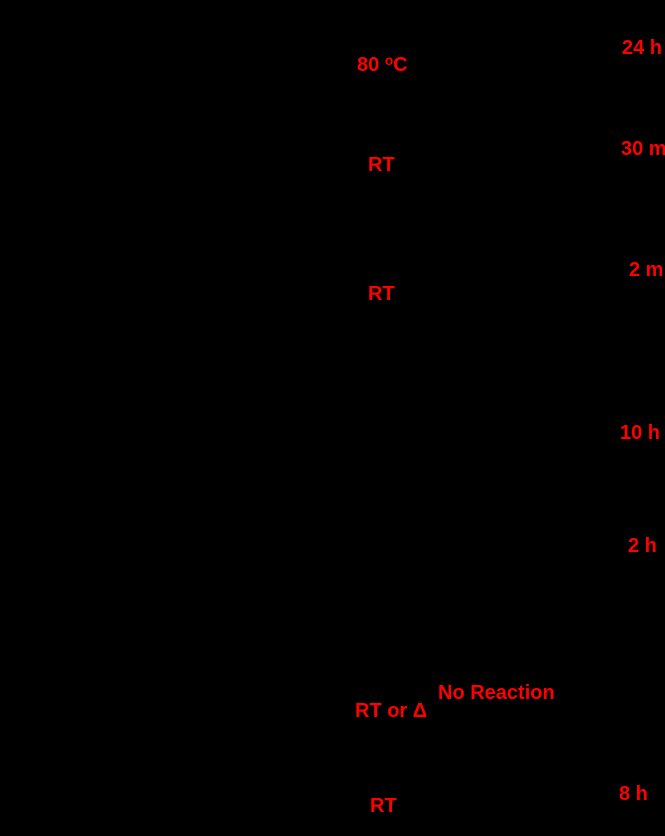 The width and height of the screenshot is (665, 836). I want to click on condition-rt-2: RT, so click(381, 294).